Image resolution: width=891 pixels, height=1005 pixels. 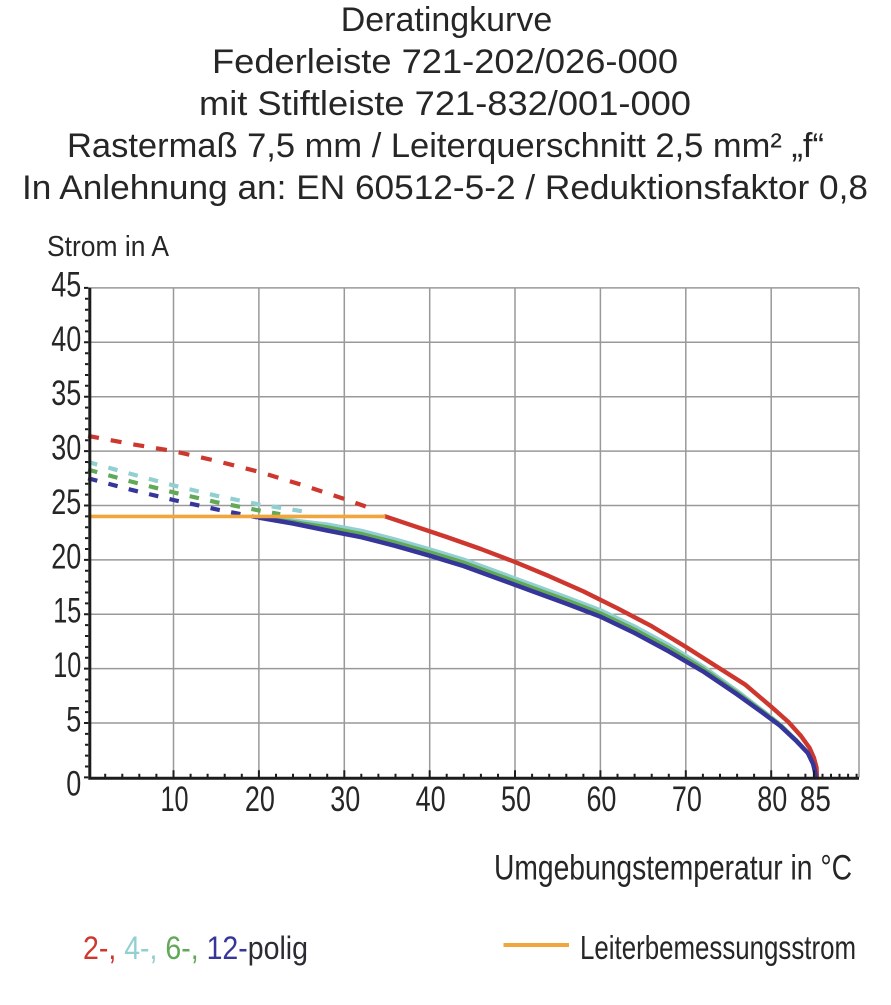 I want to click on svg-text: 70, so click(x=687, y=799).